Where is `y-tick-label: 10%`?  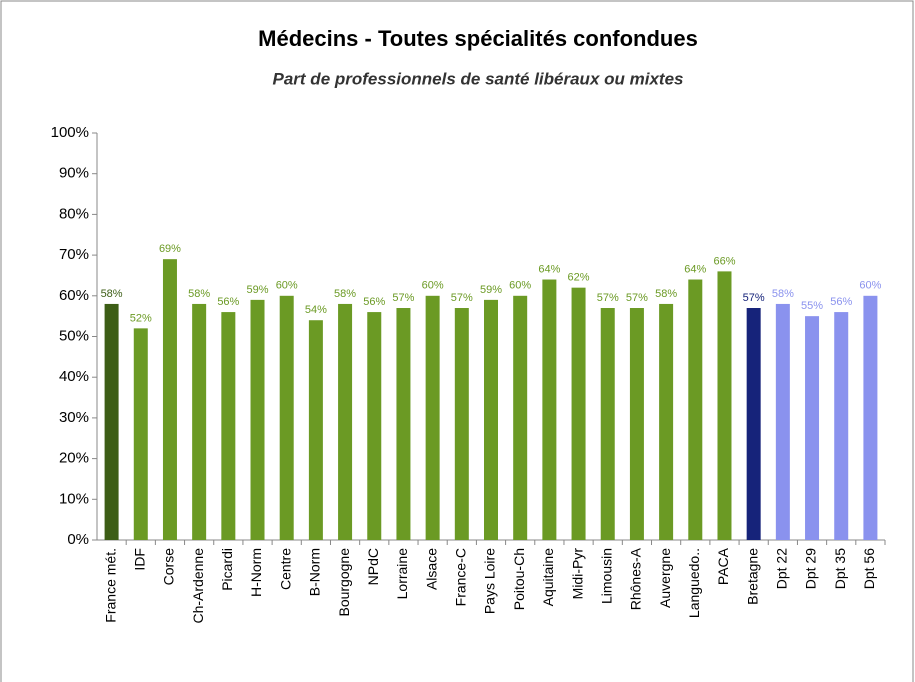 y-tick-label: 10% is located at coordinates (74, 498).